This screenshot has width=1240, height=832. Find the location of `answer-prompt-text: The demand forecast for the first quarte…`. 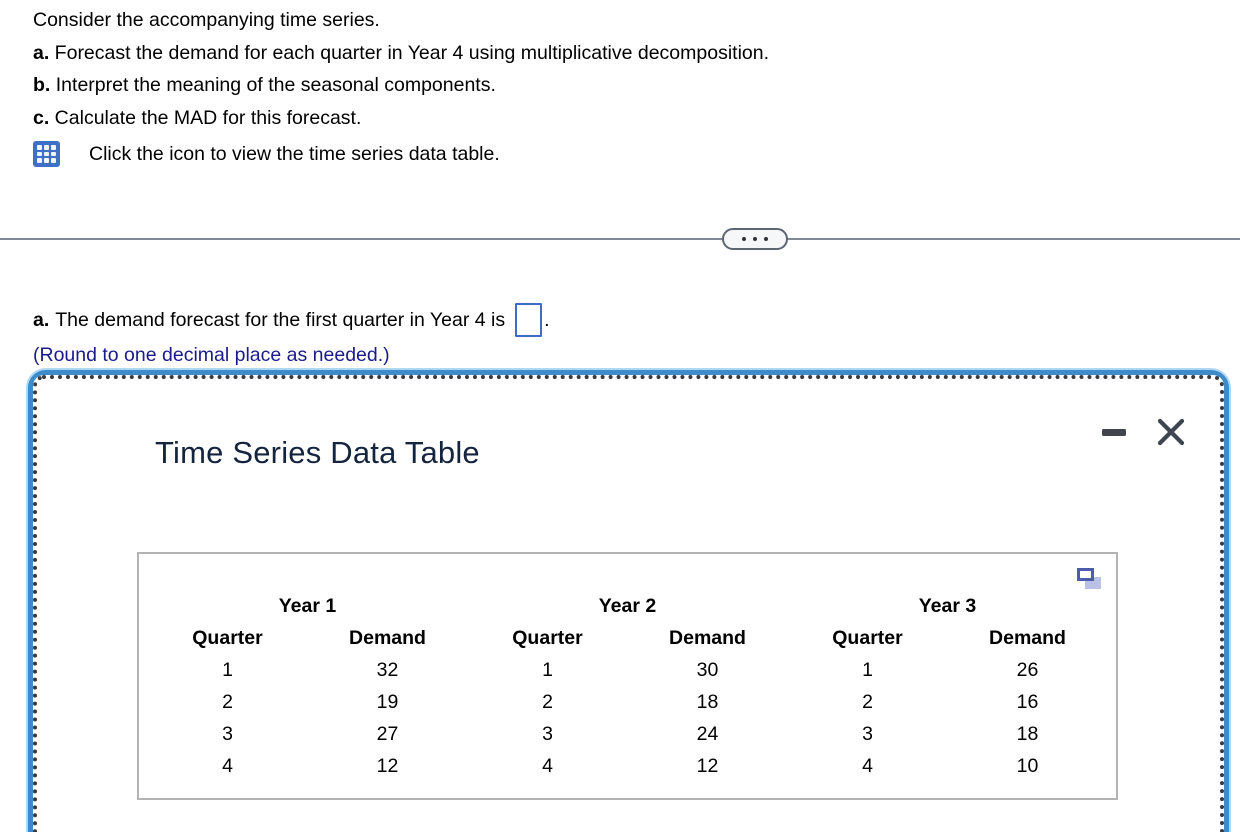

answer-prompt-text: The demand forecast for the first quarte… is located at coordinates (280, 319).